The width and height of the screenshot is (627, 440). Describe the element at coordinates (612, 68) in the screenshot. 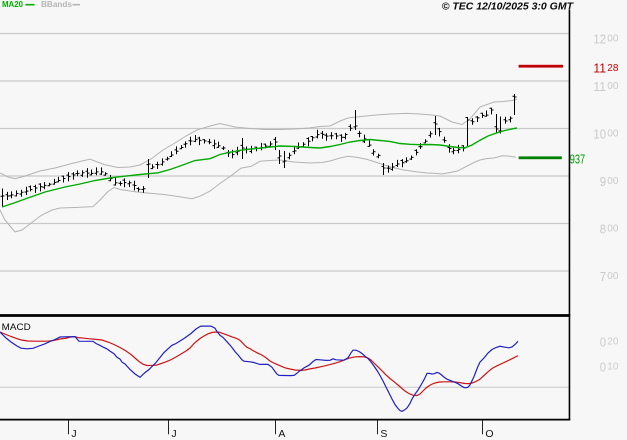

I see `svg-text: 28` at that location.